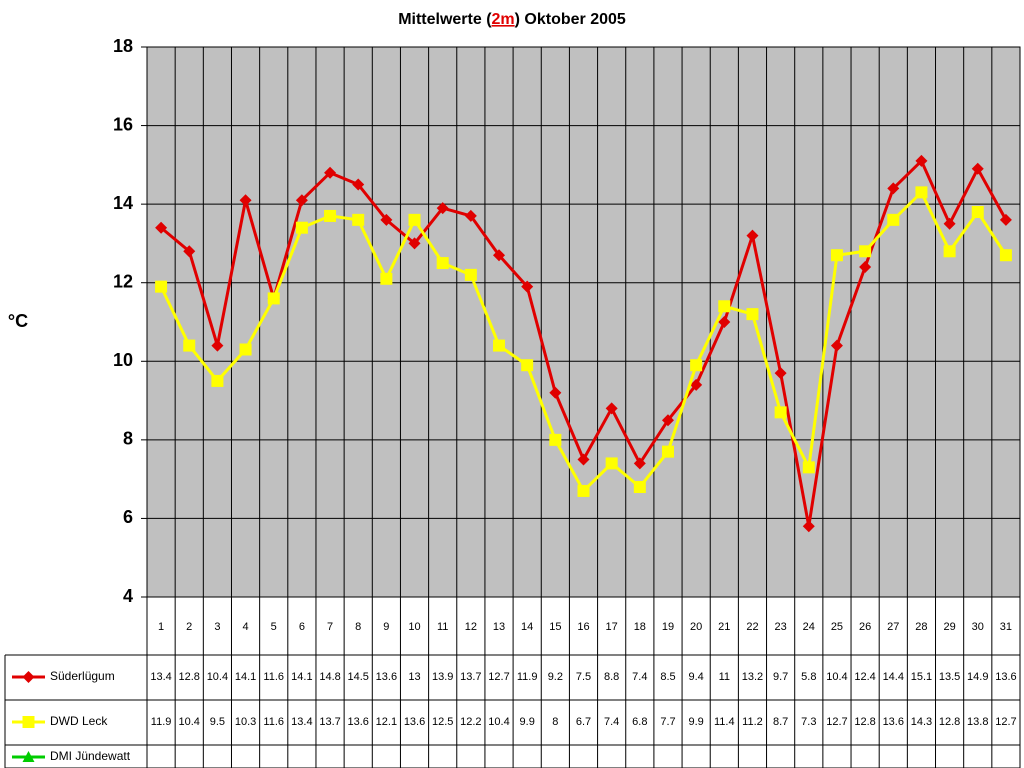 The image size is (1024, 768). Describe the element at coordinates (752, 677) in the screenshot. I see `table-value: 13.2` at that location.